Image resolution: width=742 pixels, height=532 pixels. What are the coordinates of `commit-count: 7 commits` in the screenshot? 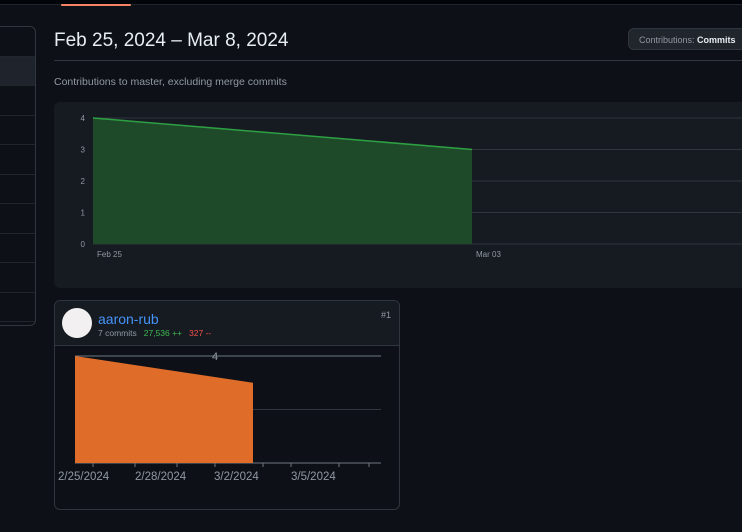 It's located at (117, 333).